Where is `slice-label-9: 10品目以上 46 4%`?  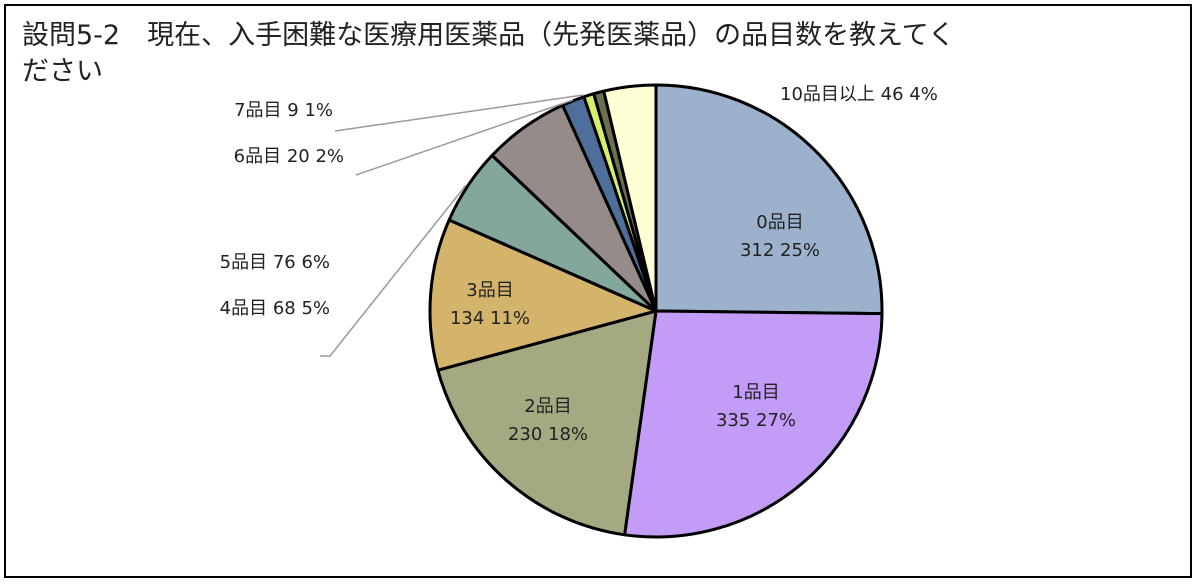 slice-label-9: 10品目以上 46 4% is located at coordinates (859, 94).